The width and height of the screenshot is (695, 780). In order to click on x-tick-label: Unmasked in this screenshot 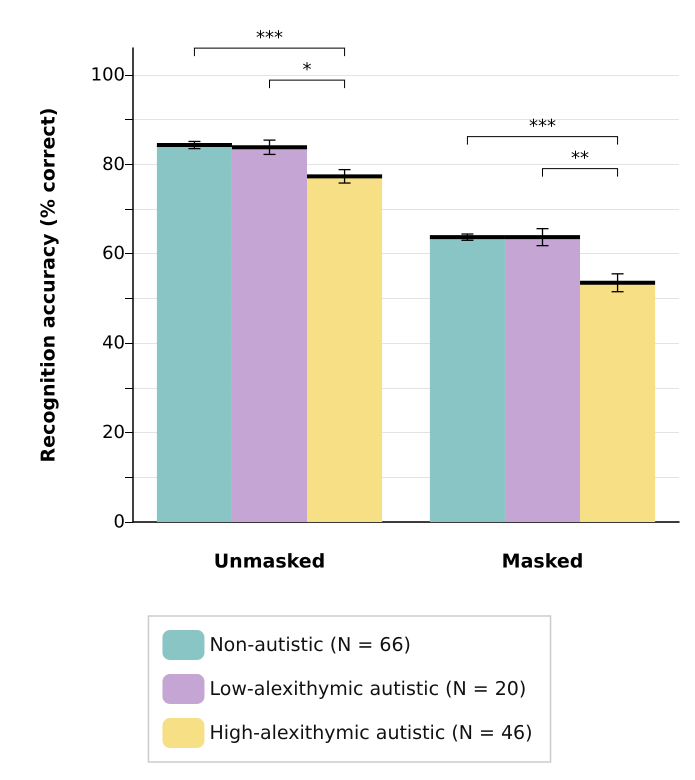, I will do `click(270, 561)`.